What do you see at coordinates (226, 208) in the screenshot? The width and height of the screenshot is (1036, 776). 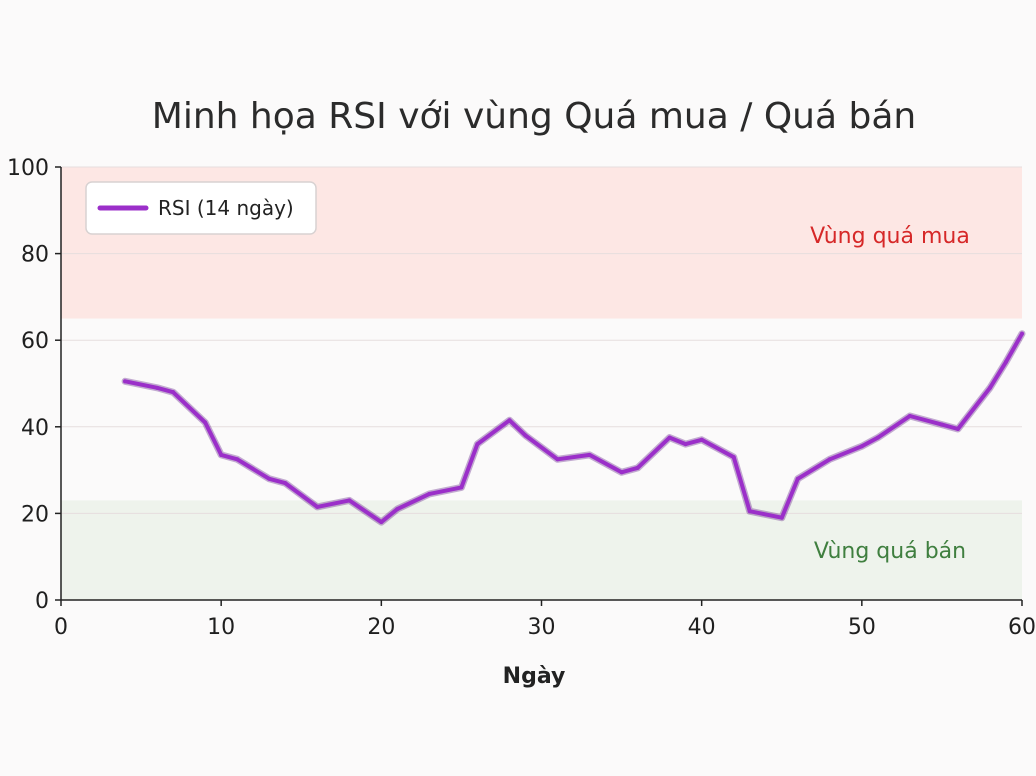 I see `legend-series-label: RSI (14 ngày)` at bounding box center [226, 208].